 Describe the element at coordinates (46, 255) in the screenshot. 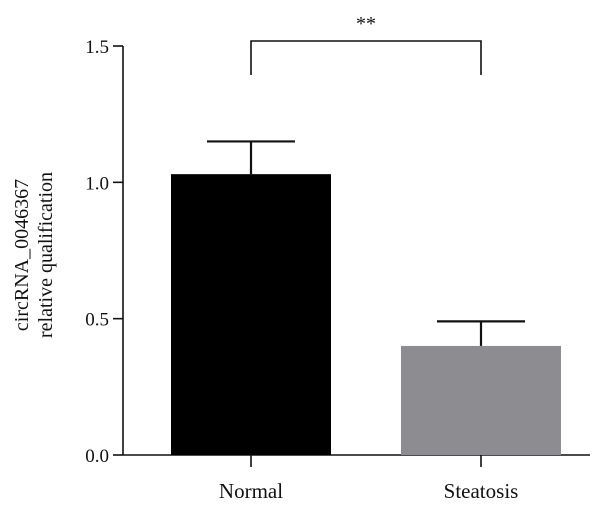

I see `y-axis-title-line-2: relative qualification` at that location.